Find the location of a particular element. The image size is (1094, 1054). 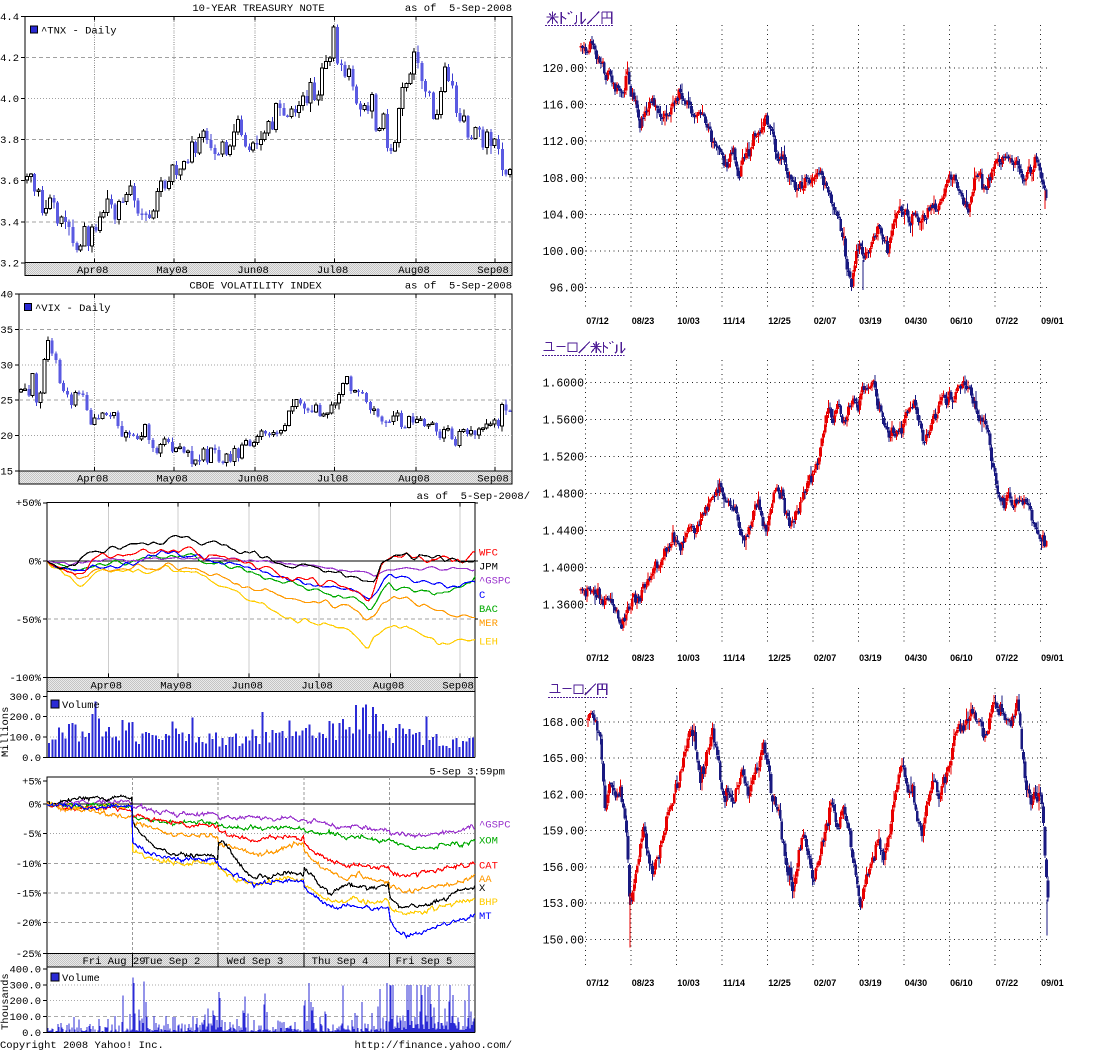

svg-text: as of 5-Sep-2008/ is located at coordinates (473, 497).